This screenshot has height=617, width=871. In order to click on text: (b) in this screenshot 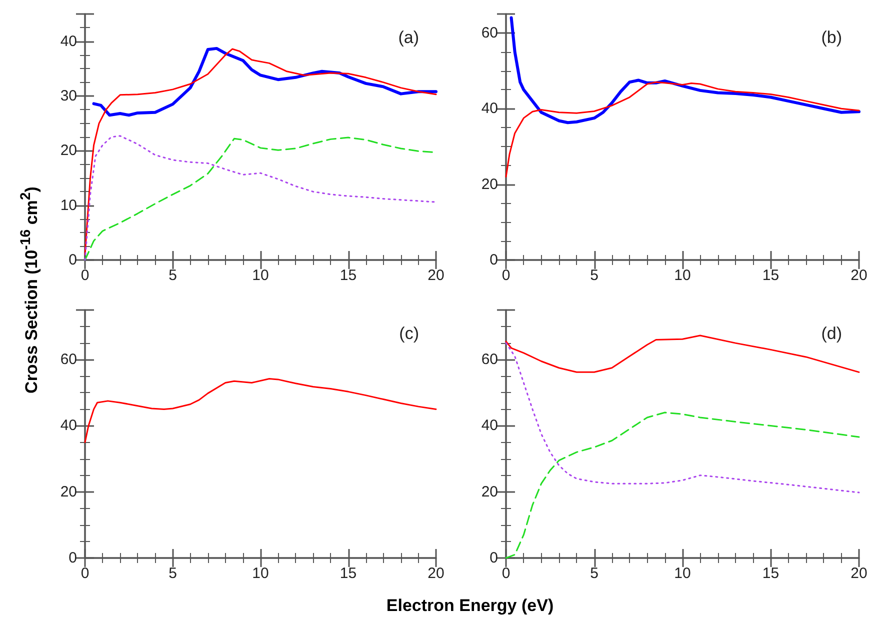, I will do `click(831, 37)`.